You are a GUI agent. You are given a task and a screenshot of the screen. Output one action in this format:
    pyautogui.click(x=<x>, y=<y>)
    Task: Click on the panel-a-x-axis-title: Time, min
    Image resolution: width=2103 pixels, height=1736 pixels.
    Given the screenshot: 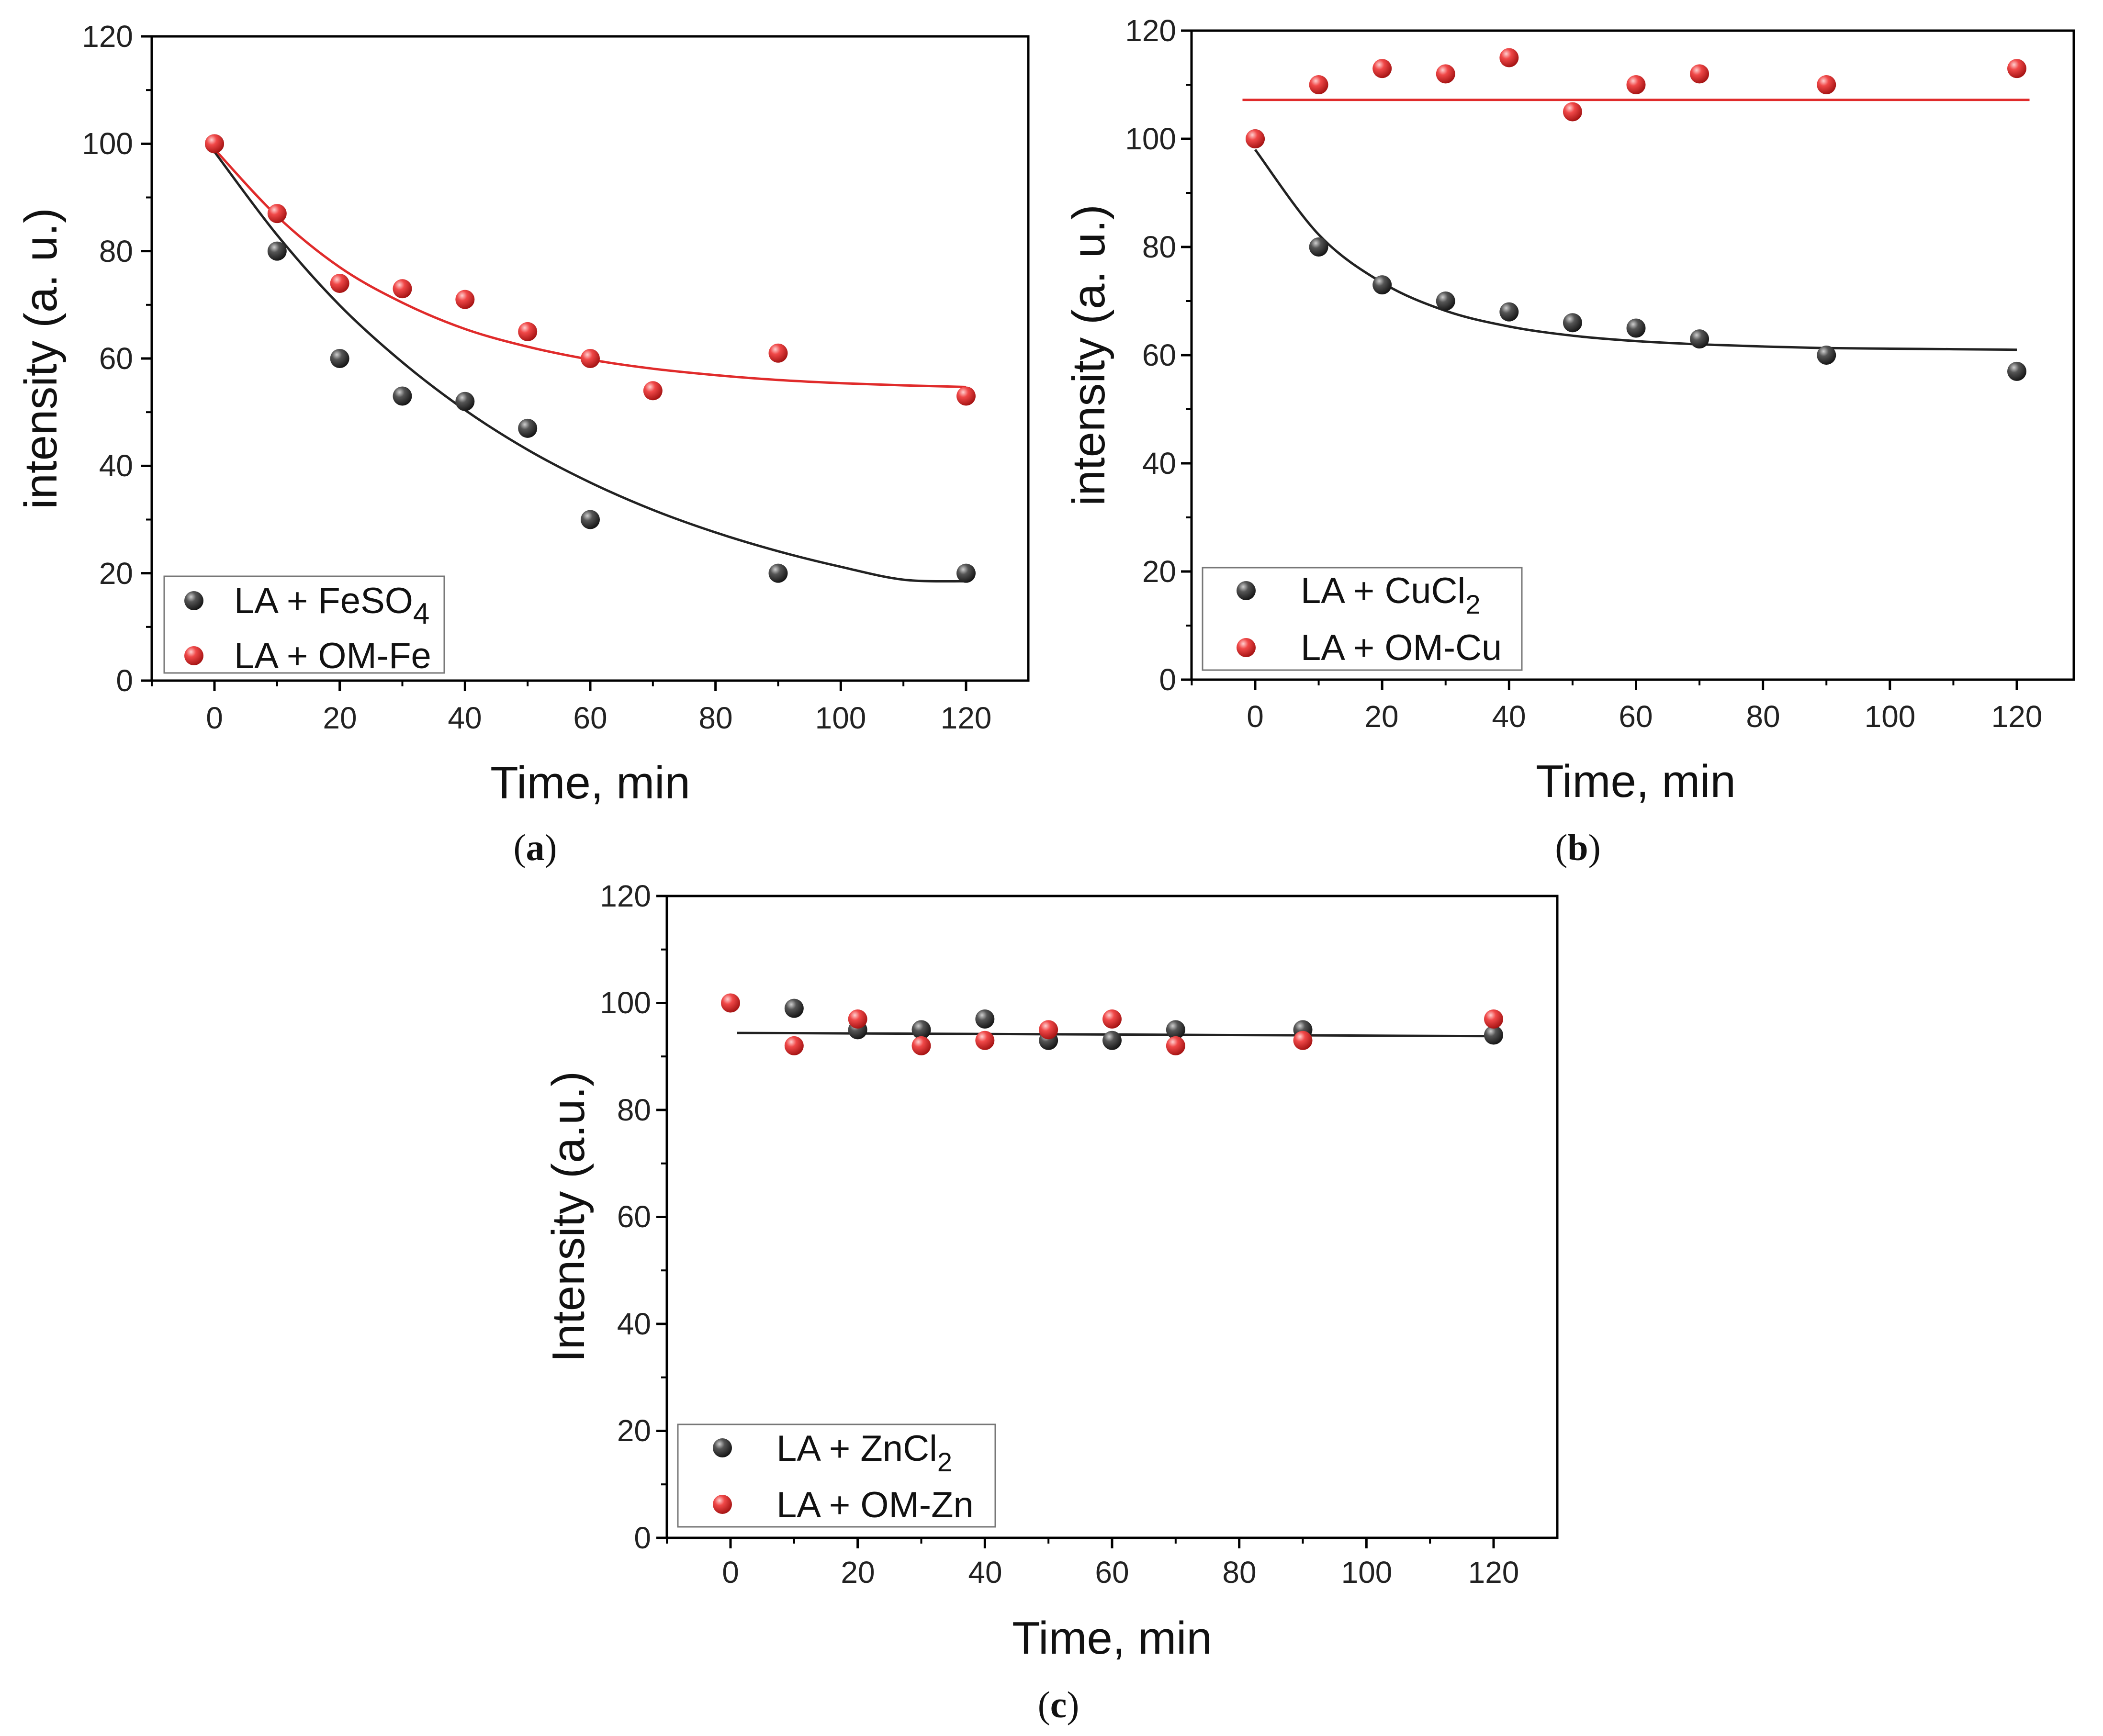 What is the action you would take?
    pyautogui.click(x=590, y=783)
    